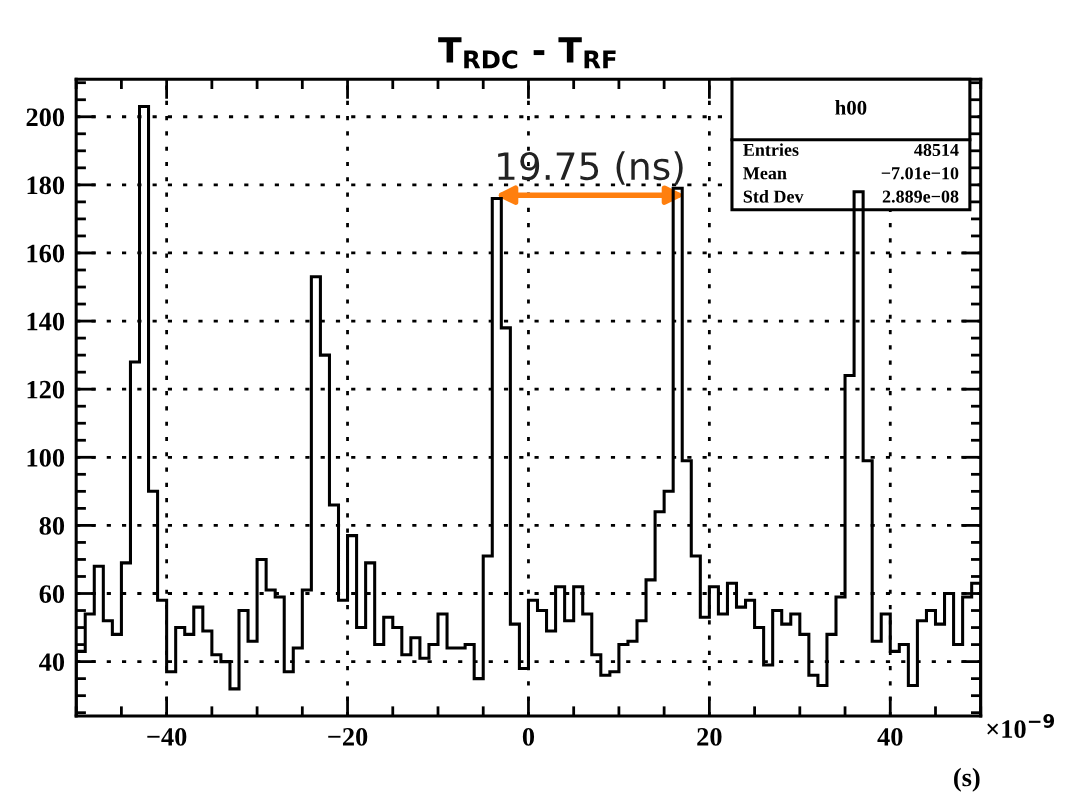 Image resolution: width=1073 pixels, height=801 pixels. Describe the element at coordinates (765, 173) in the screenshot. I see `annotation: Mean` at that location.